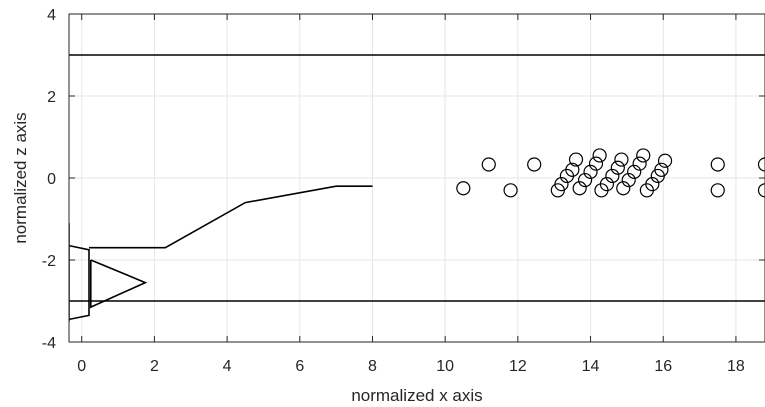 Image resolution: width=765 pixels, height=407 pixels. I want to click on y-tick-label: -4, so click(49, 343).